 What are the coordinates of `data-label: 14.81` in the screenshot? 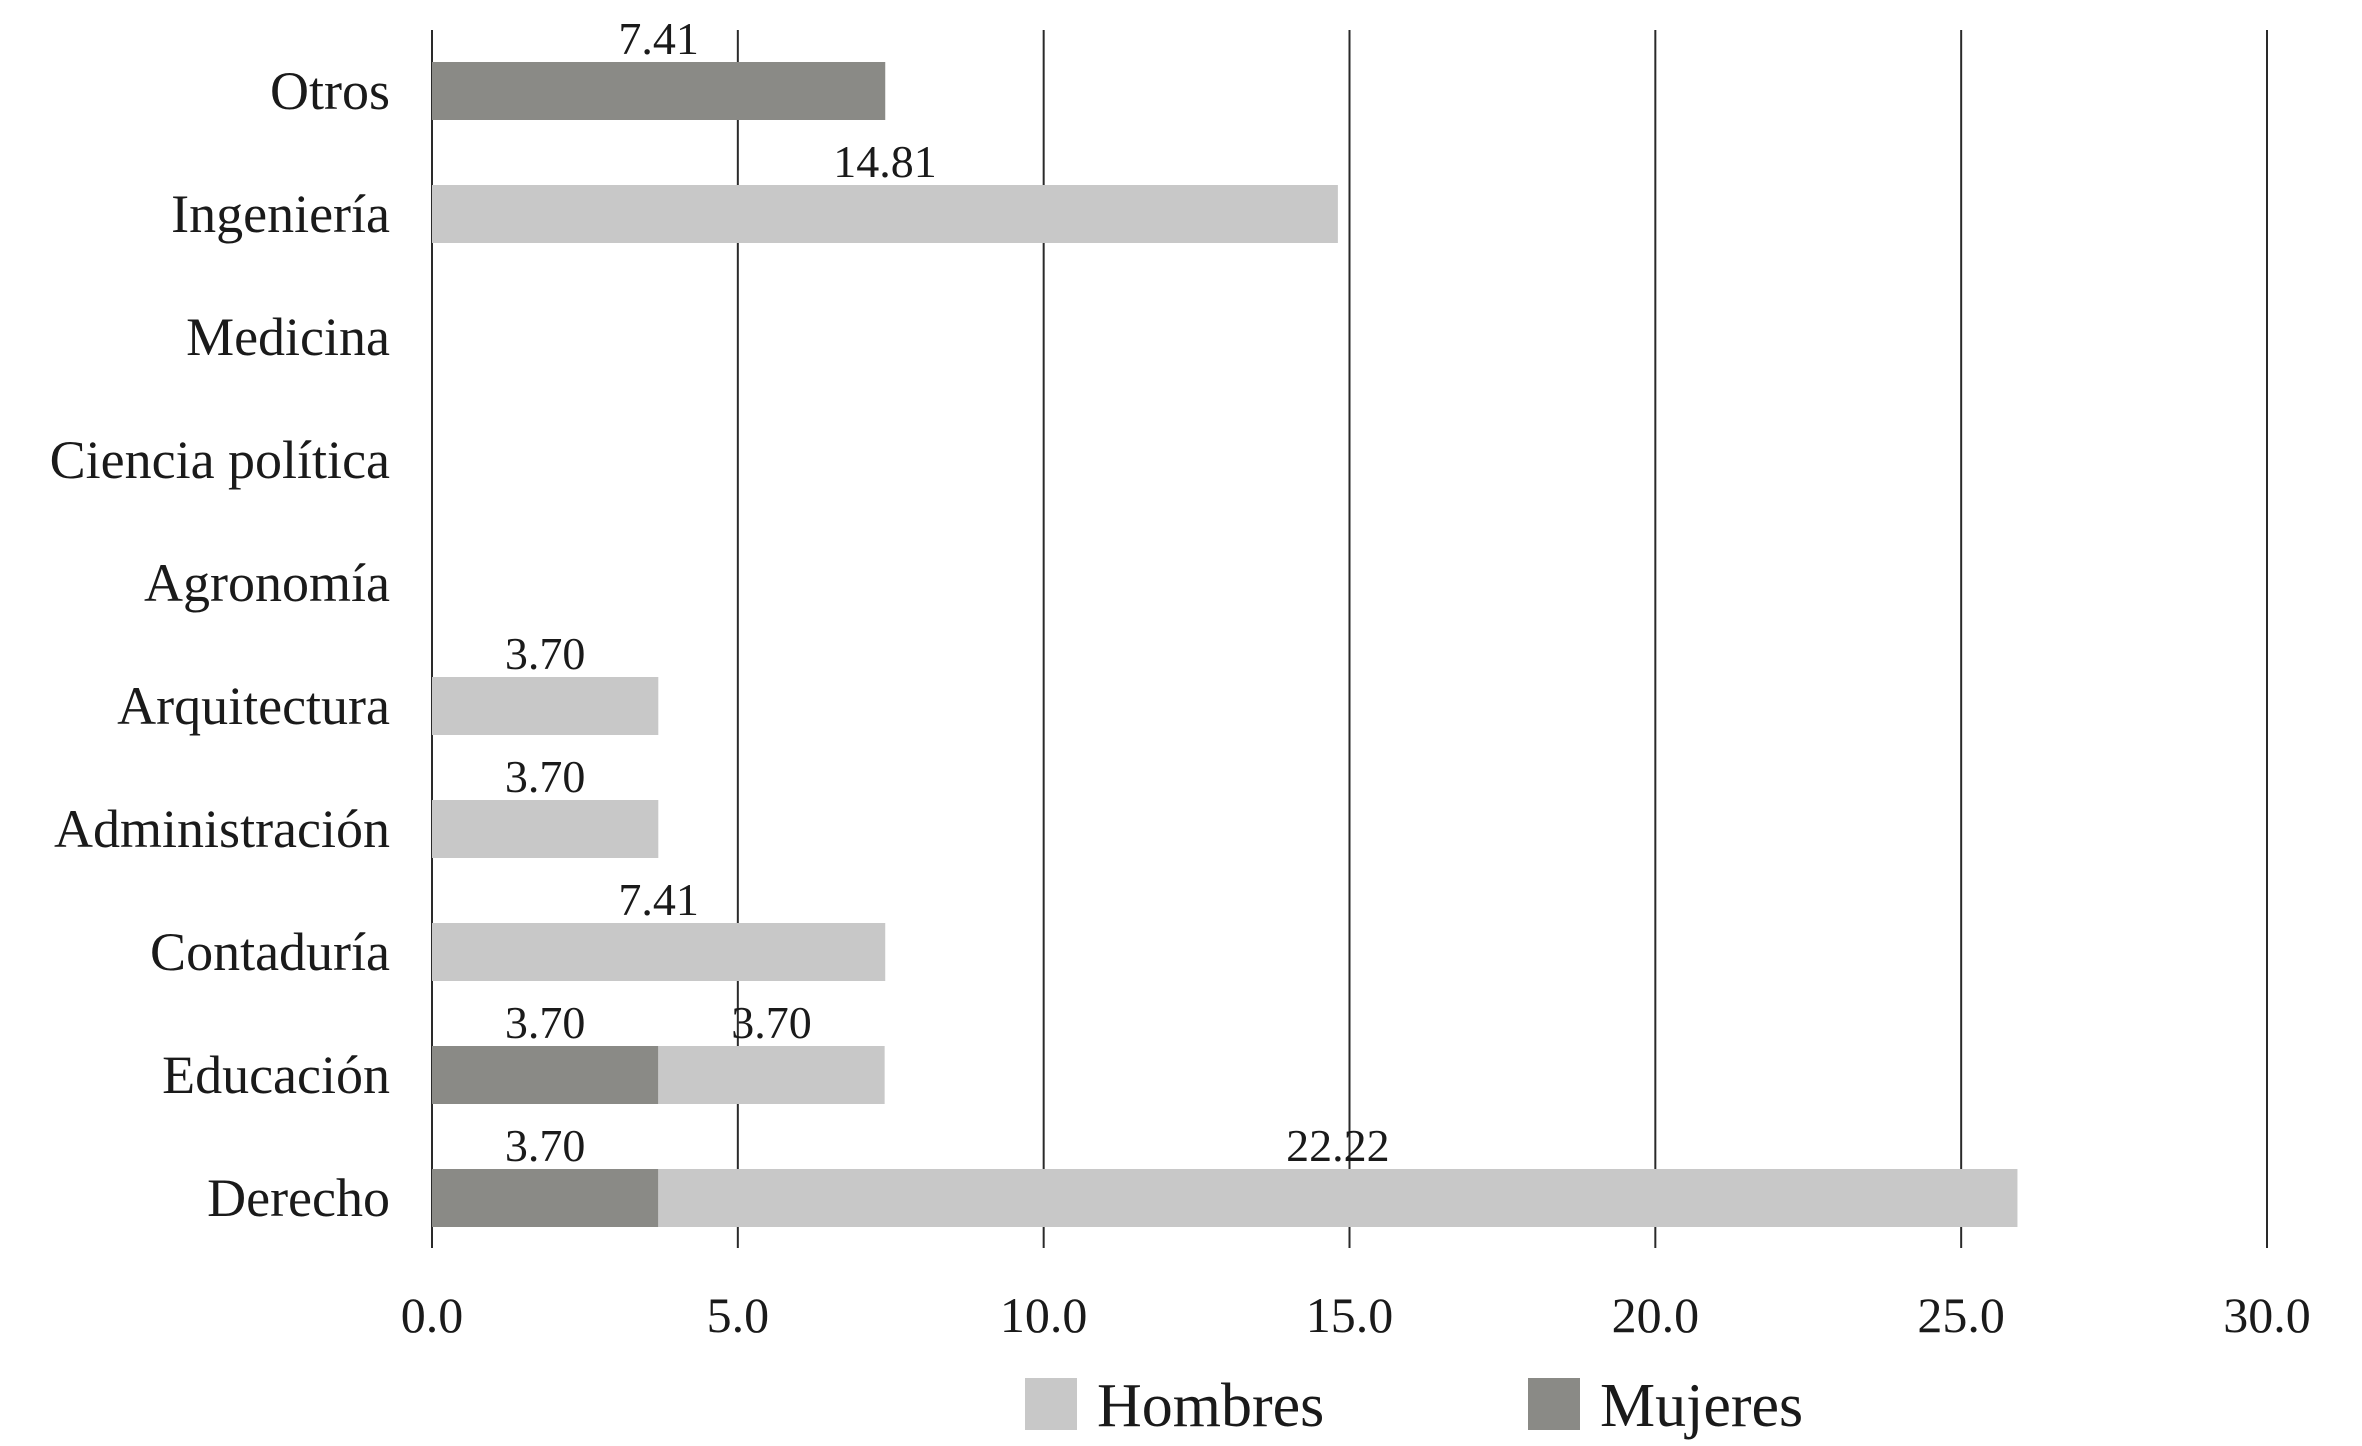 It's located at (885, 161).